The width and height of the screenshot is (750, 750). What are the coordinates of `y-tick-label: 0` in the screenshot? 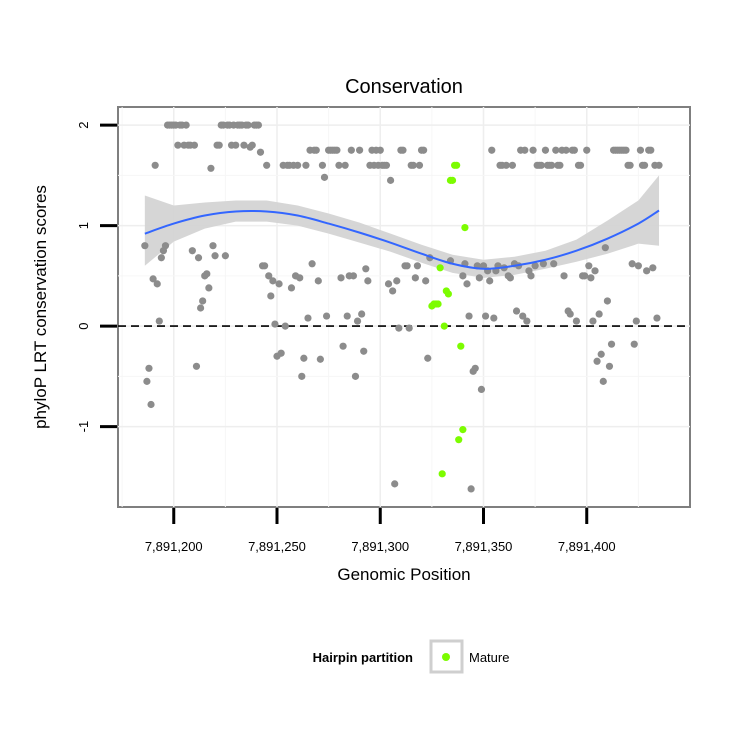 It's located at (83, 325).